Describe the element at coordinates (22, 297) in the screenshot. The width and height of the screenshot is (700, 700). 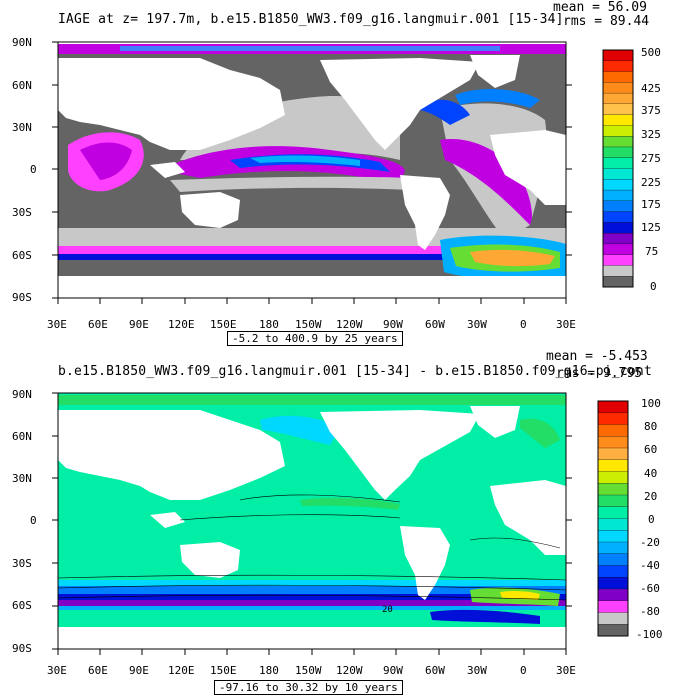
I see `top-lat-90s: 90S` at that location.